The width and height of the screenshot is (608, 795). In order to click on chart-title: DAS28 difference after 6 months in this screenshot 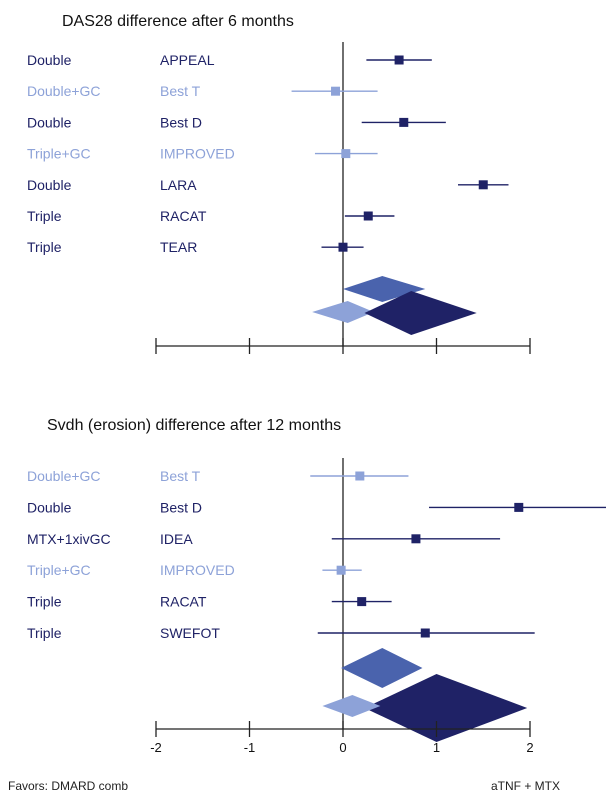, I will do `click(178, 21)`.